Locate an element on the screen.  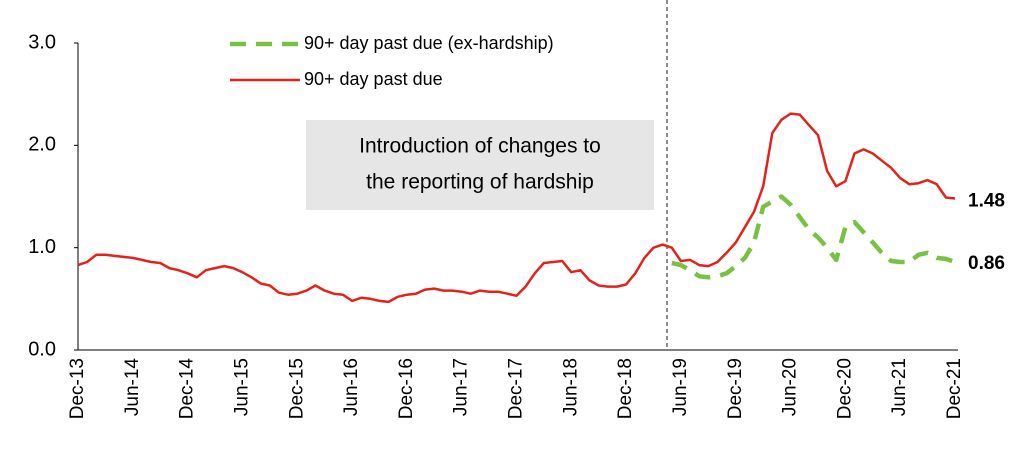
x-tick-label: Dec-16 is located at coordinates (406, 388).